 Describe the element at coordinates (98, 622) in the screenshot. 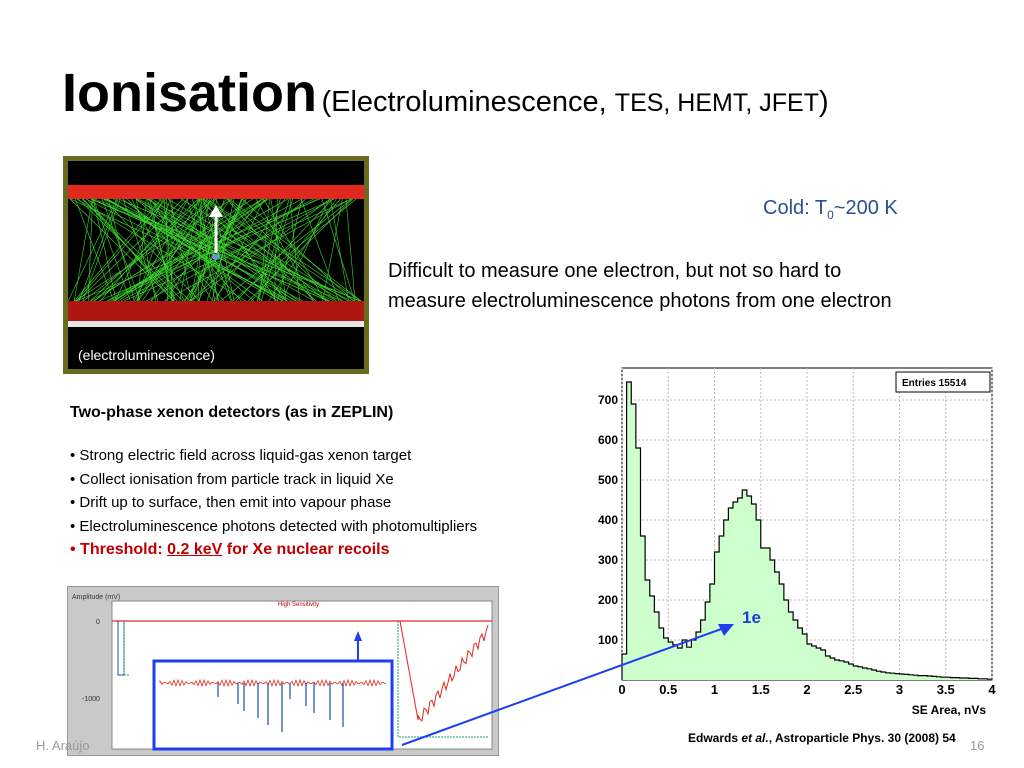

I see `scope-tick-0: 0` at that location.